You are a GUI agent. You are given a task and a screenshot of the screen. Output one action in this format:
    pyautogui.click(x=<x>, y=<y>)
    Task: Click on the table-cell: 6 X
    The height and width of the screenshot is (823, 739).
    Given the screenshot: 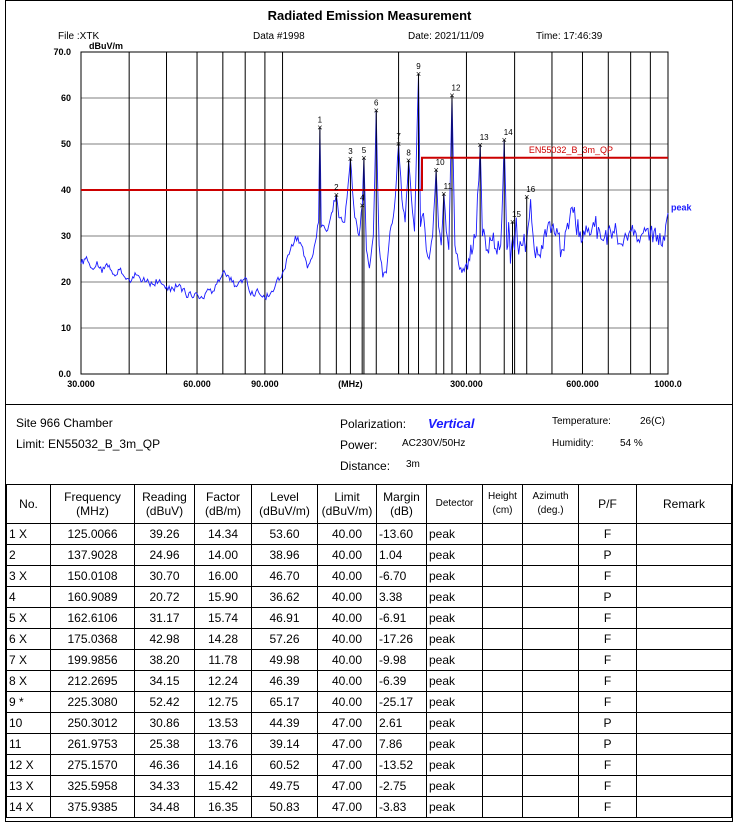 What is the action you would take?
    pyautogui.click(x=28, y=639)
    